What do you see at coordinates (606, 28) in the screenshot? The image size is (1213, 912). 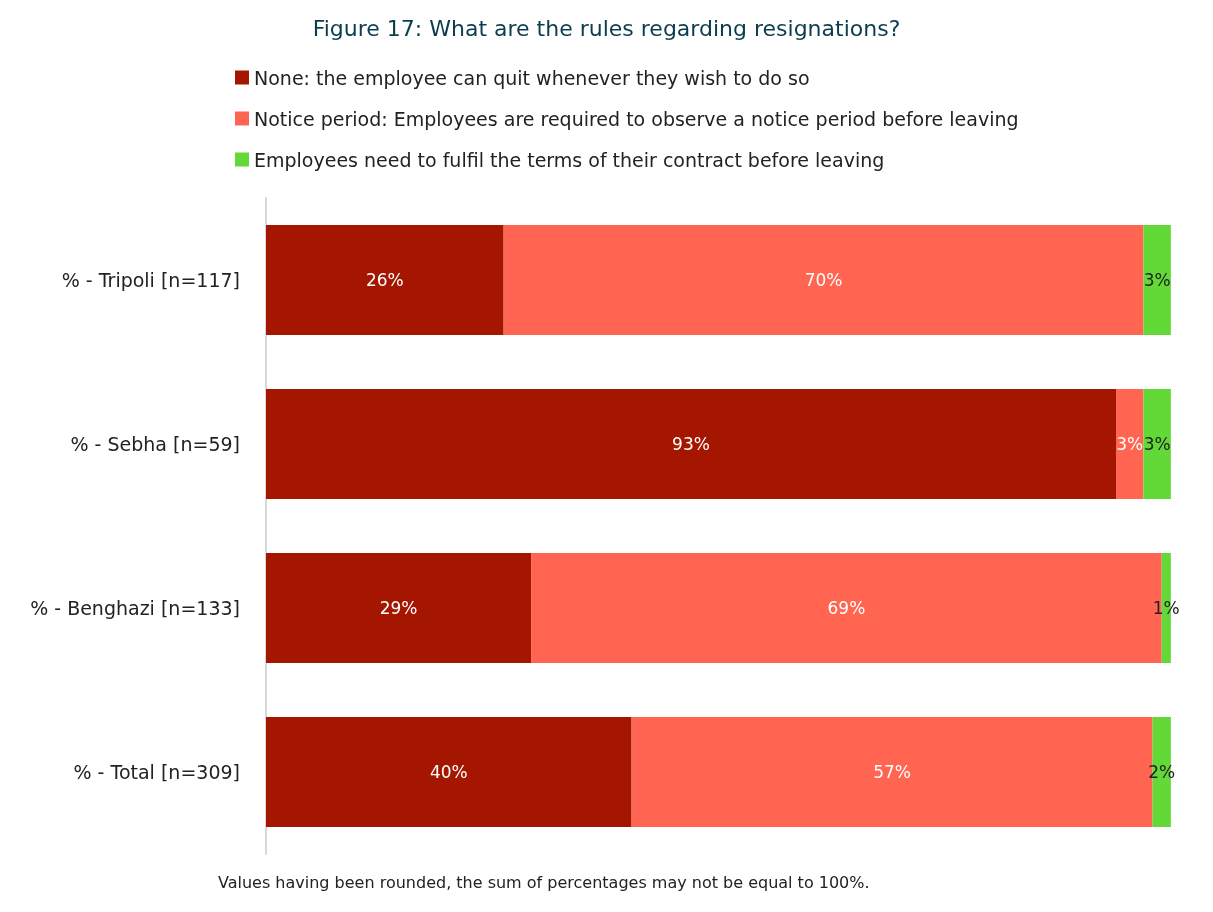 I see `chart-title: Figure 17: What are the rules regarding resignations?` at bounding box center [606, 28].